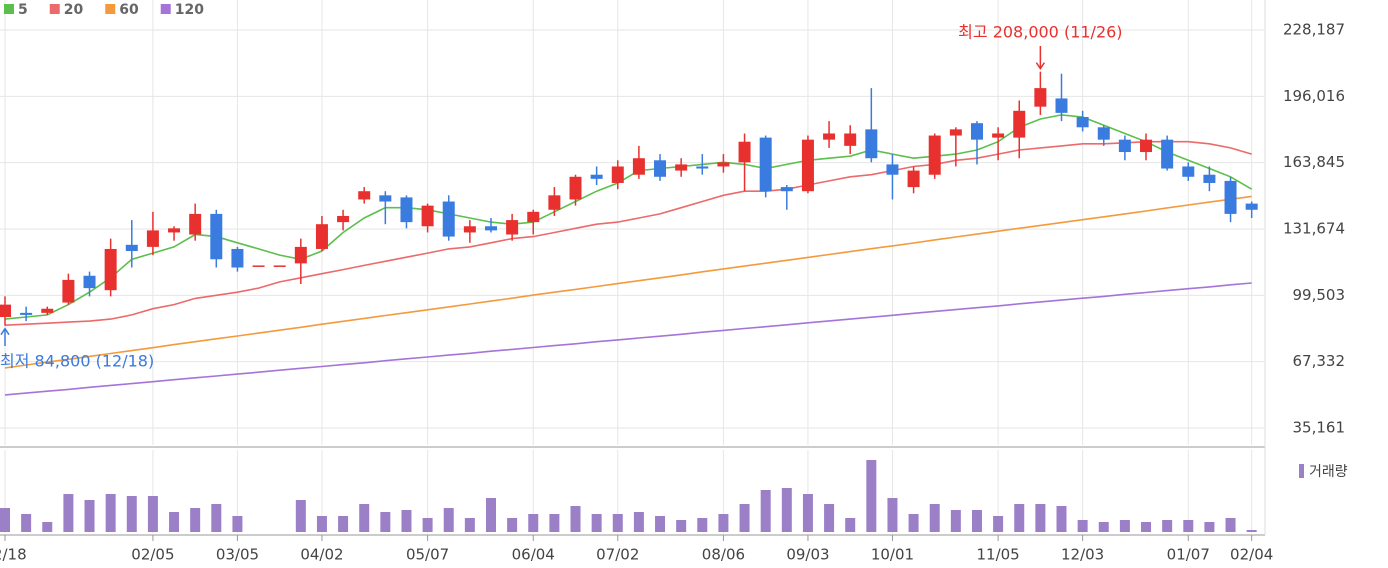  What do you see at coordinates (1319, 427) in the screenshot?
I see `y-tick-label: 35,161` at bounding box center [1319, 427].